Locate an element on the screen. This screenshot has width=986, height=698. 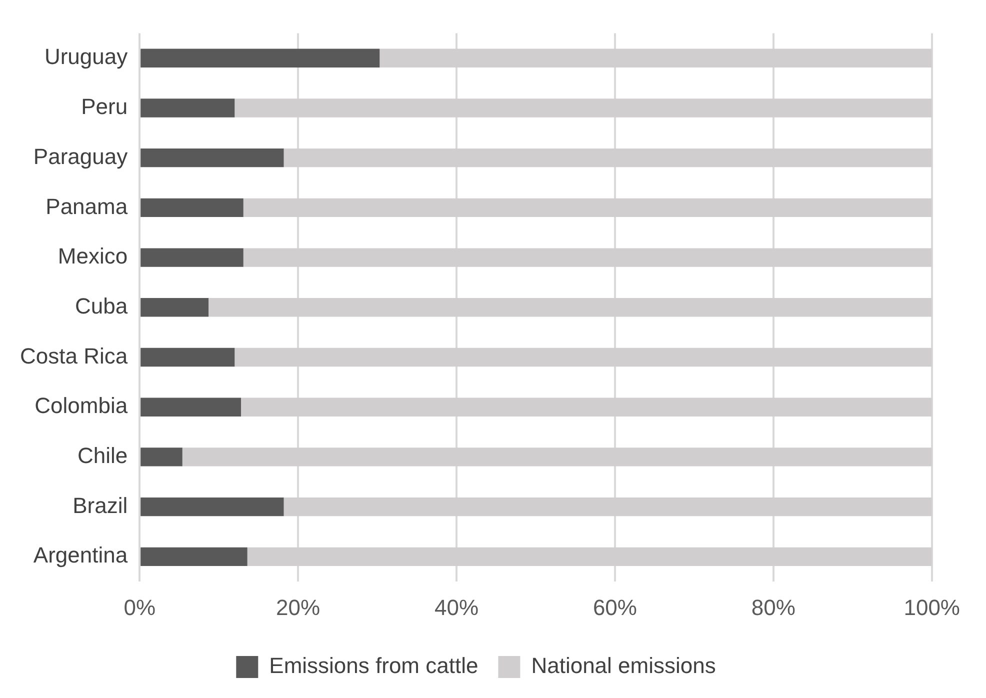
legend-label: Emissions from cattle is located at coordinates (373, 665).